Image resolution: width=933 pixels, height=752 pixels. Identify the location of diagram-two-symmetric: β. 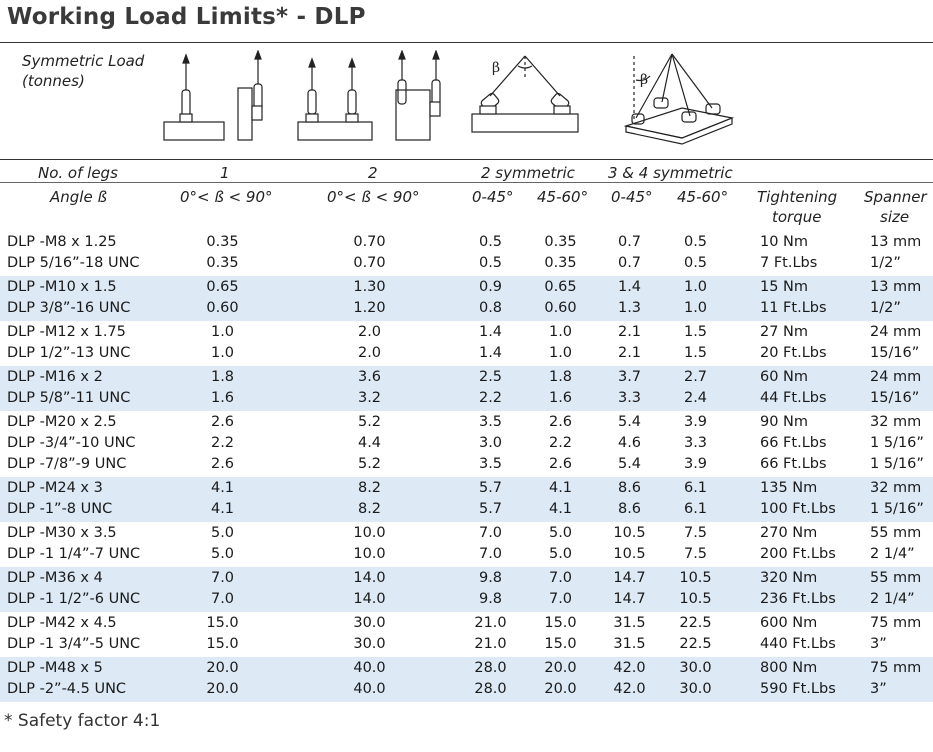
(525, 94).